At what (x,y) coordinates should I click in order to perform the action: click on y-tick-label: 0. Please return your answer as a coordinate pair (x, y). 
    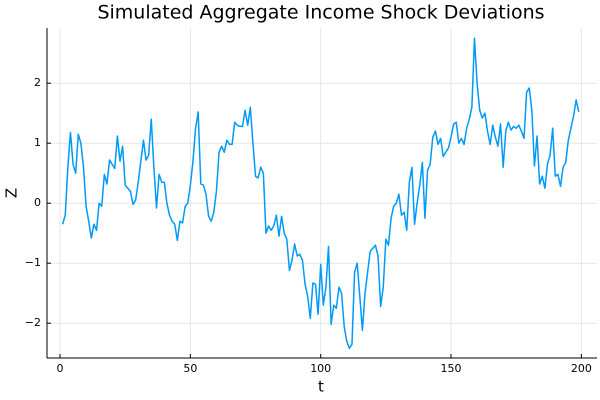
    Looking at the image, I should click on (37, 202).